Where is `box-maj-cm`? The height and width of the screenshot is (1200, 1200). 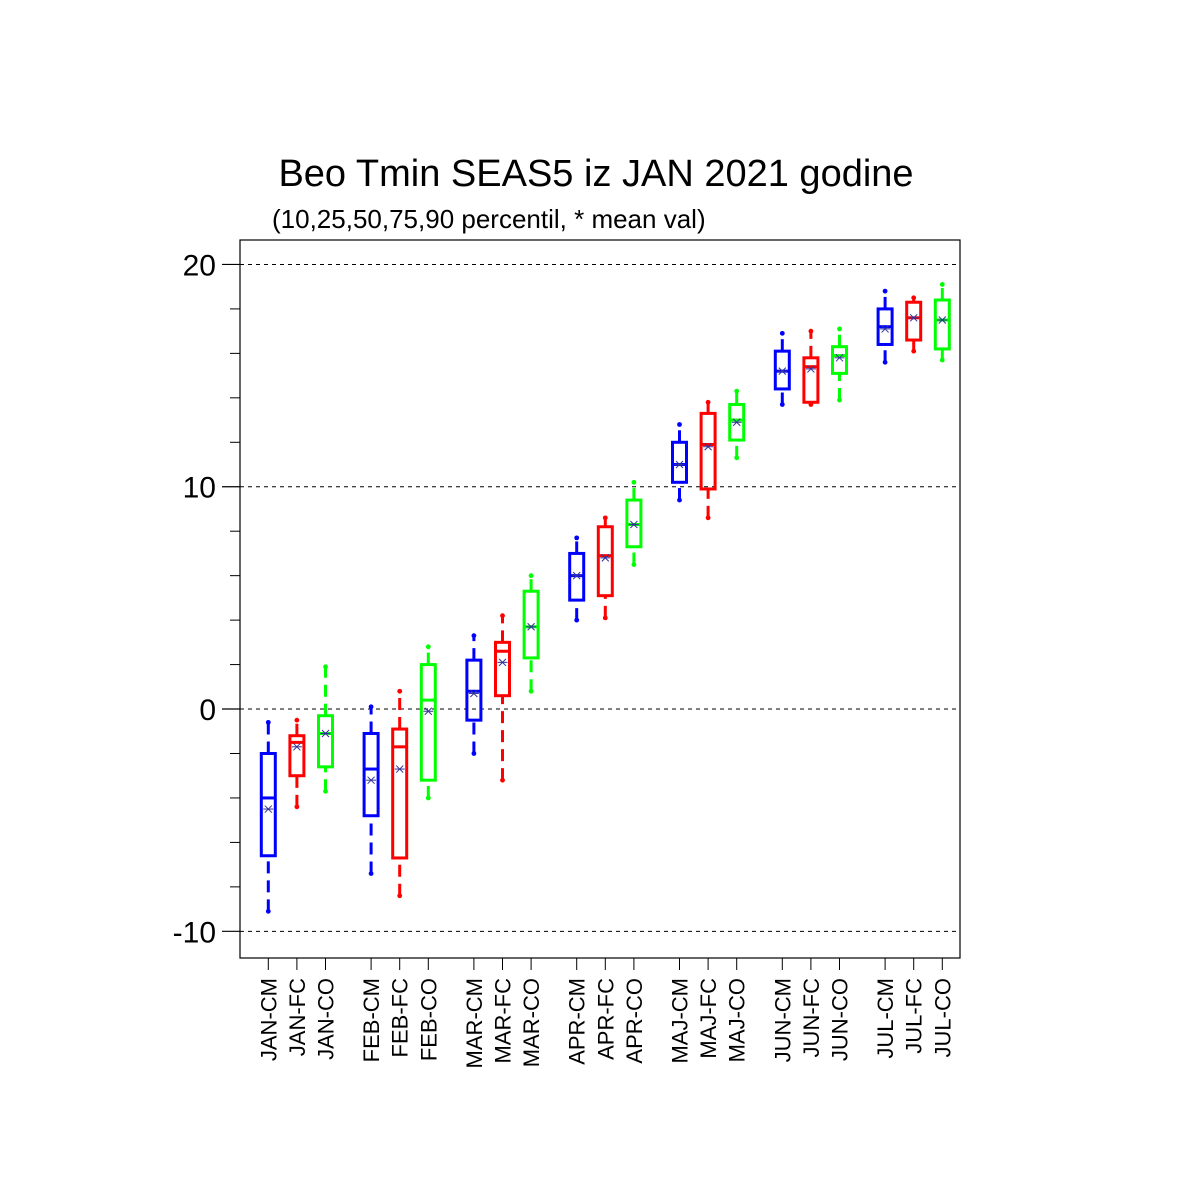
box-maj-cm is located at coordinates (679, 462).